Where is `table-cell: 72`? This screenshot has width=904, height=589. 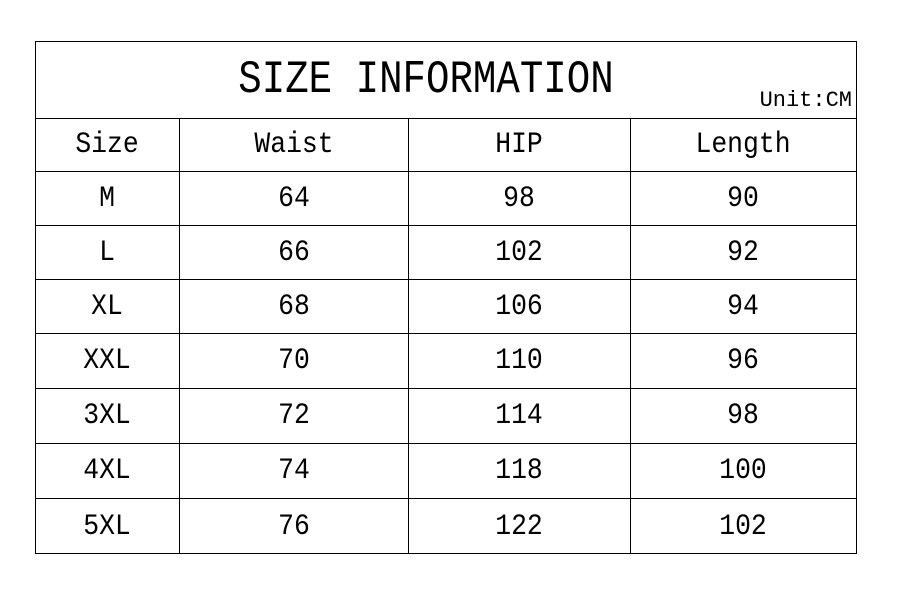 table-cell: 72 is located at coordinates (294, 416).